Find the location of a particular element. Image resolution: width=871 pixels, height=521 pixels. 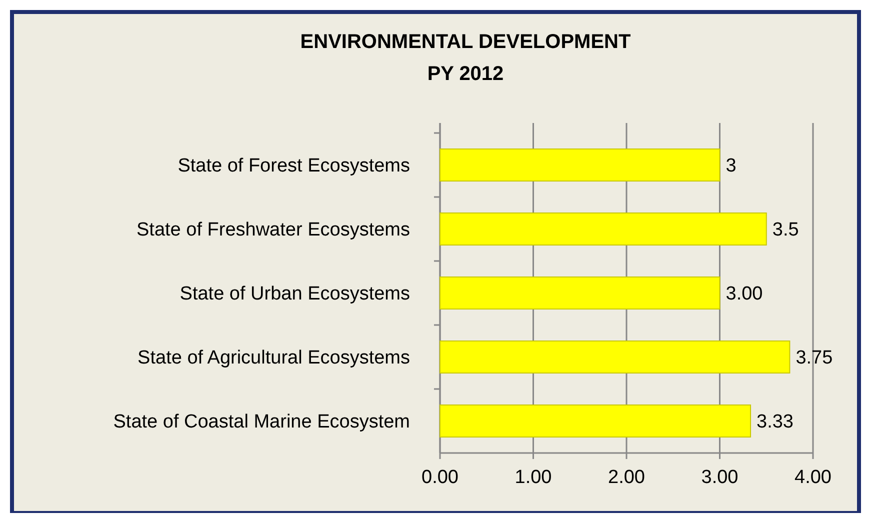

y-tick-label: State of Urban Ecosystems is located at coordinates (295, 294).